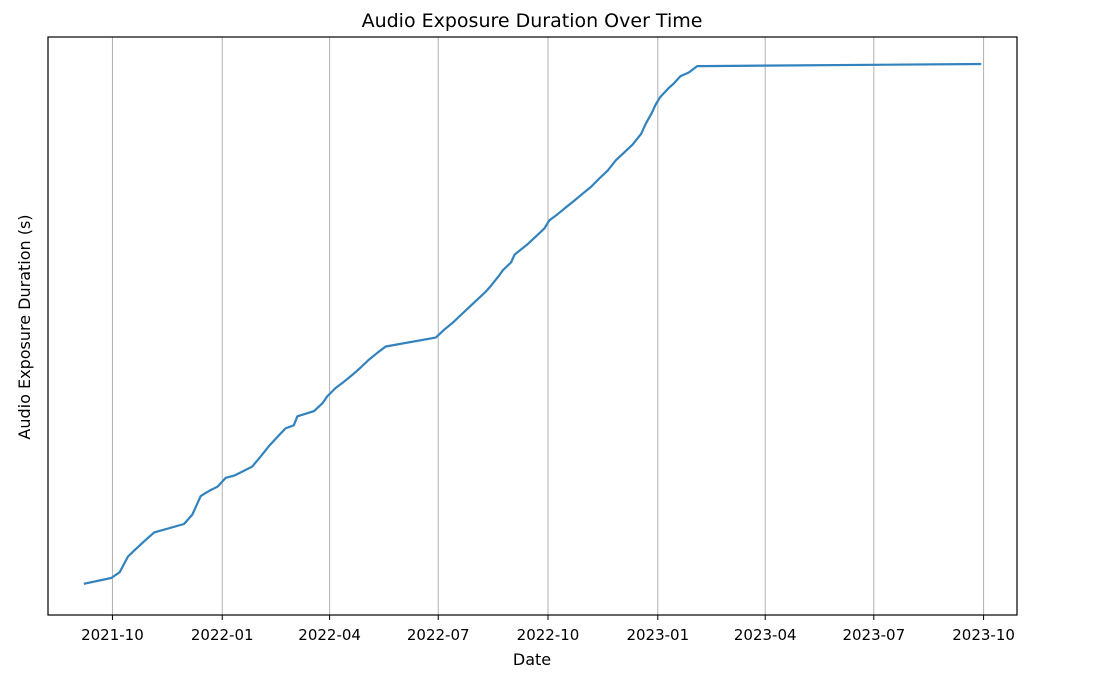 Image resolution: width=1107 pixels, height=689 pixels. I want to click on y-axis-label: Audio Exposure Duration (s), so click(24, 326).